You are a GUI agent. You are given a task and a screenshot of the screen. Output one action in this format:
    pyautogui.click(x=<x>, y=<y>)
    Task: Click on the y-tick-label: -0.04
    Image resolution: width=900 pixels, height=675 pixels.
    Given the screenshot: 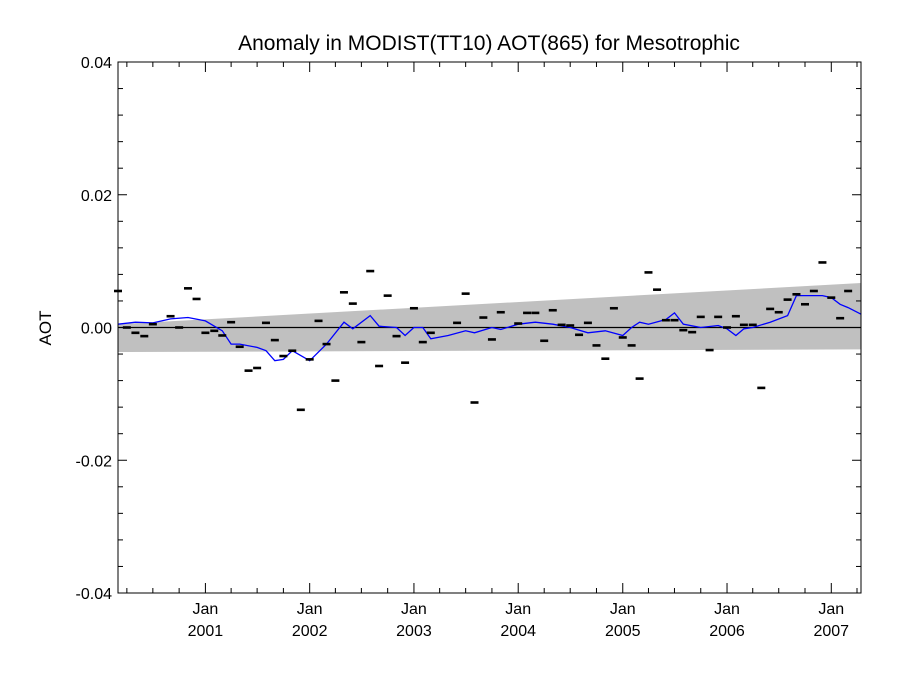 What is the action you would take?
    pyautogui.click(x=94, y=594)
    